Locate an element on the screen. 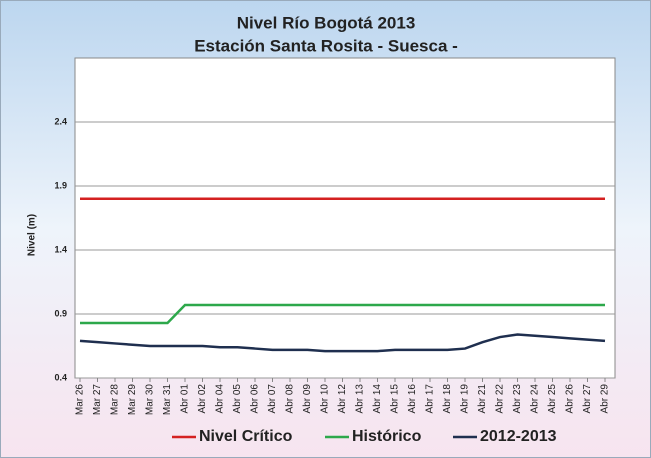  x-tick-label: Abr 05 is located at coordinates (237, 399).